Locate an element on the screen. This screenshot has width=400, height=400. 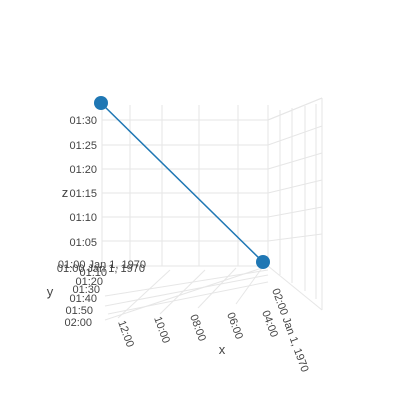
x-tick-label: 10:00 is located at coordinates (161, 330).